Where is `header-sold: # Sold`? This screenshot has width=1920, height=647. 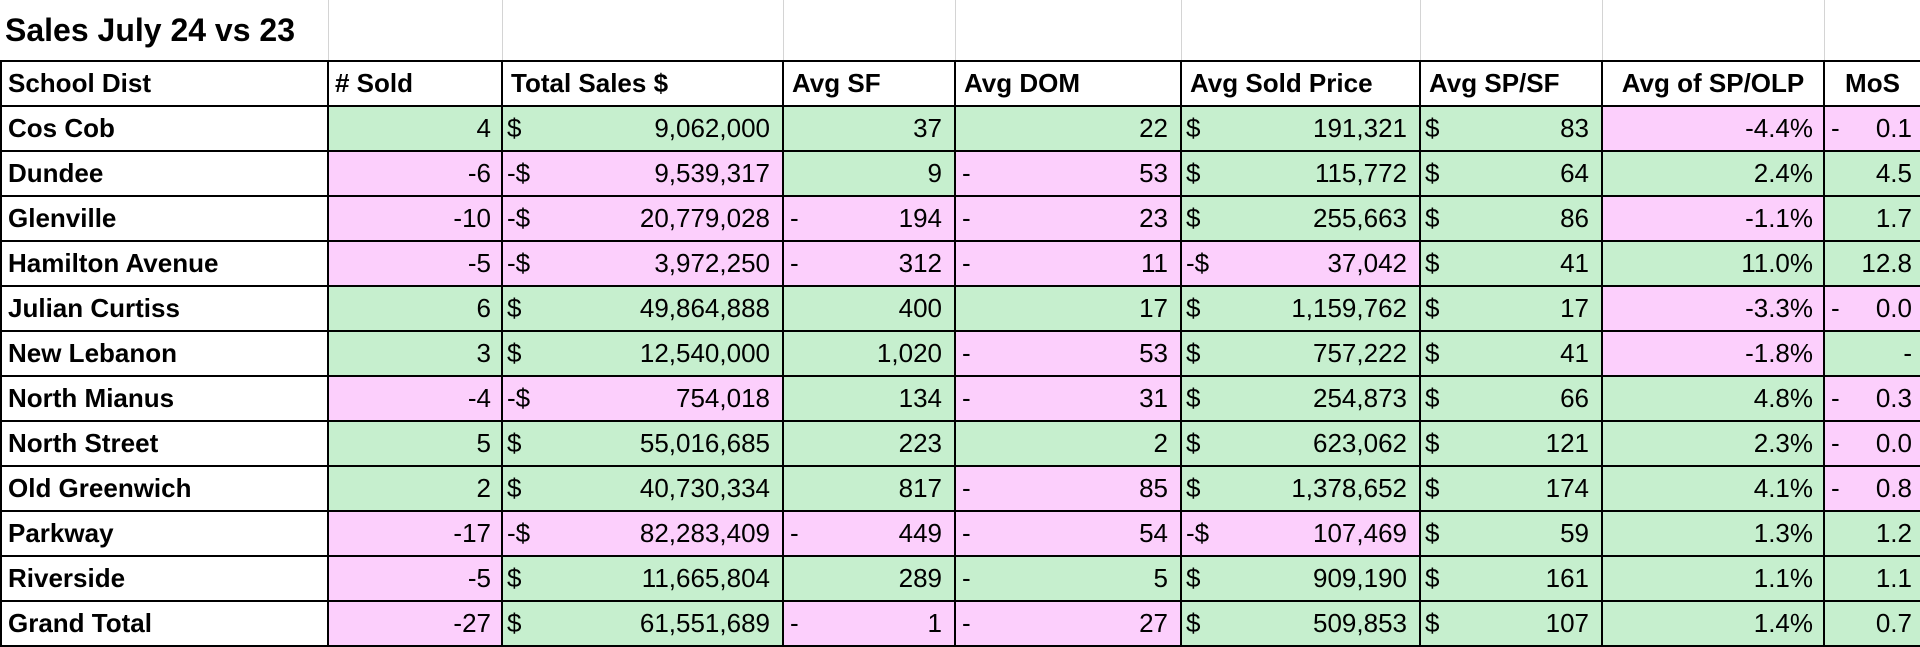
header-sold: # Sold is located at coordinates (415, 83).